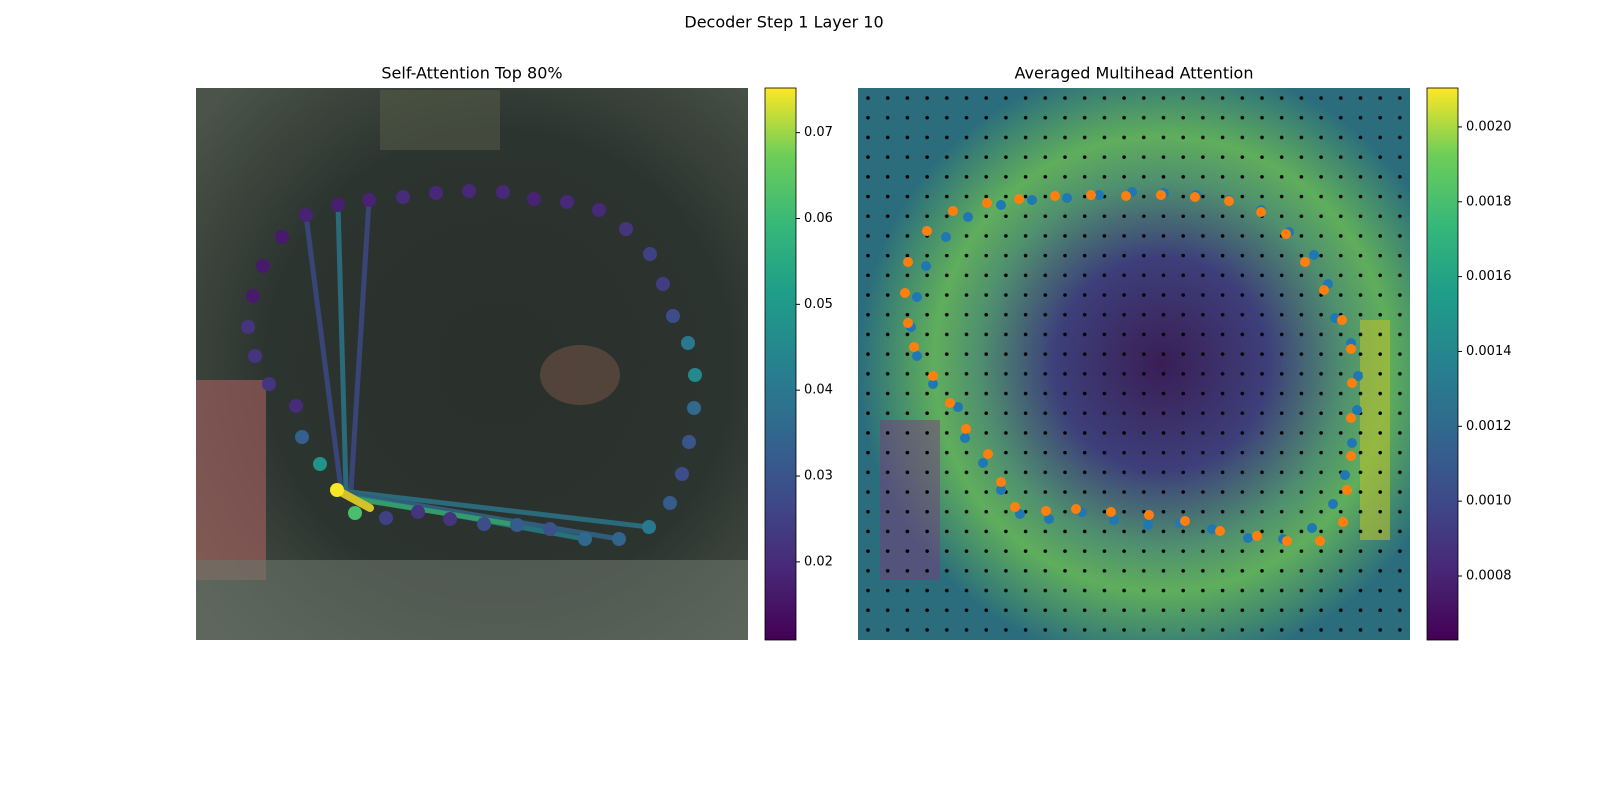 This screenshot has width=1600, height=804. Describe the element at coordinates (477, 369) in the screenshot. I see `attention-lines` at that location.